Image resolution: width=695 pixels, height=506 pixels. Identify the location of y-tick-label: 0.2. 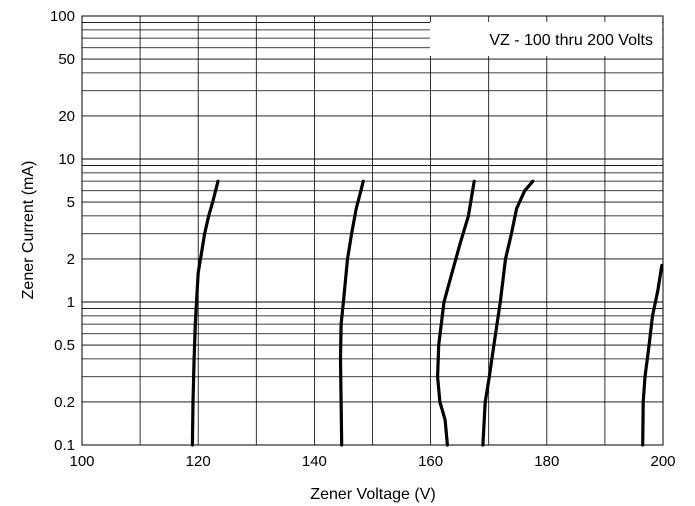
(64, 402).